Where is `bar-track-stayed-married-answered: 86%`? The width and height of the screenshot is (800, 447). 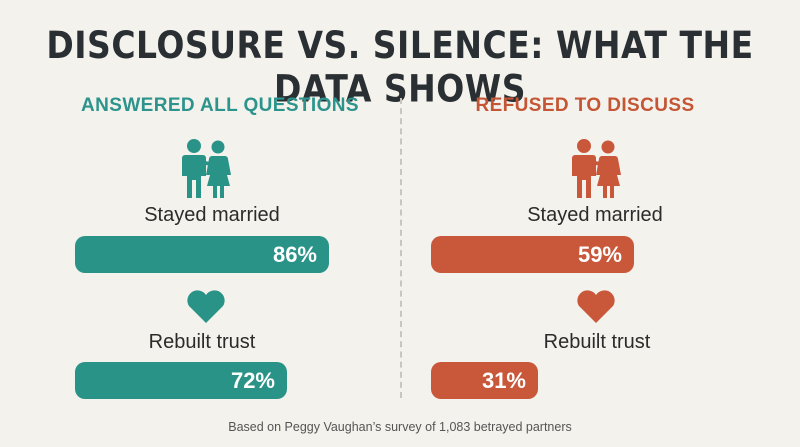
bar-track-stayed-married-answered: 86% is located at coordinates (222, 254).